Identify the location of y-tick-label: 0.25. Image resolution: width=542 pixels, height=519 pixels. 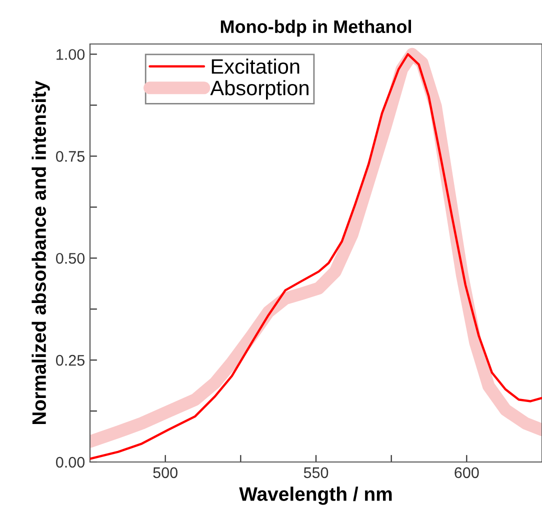
(70, 360).